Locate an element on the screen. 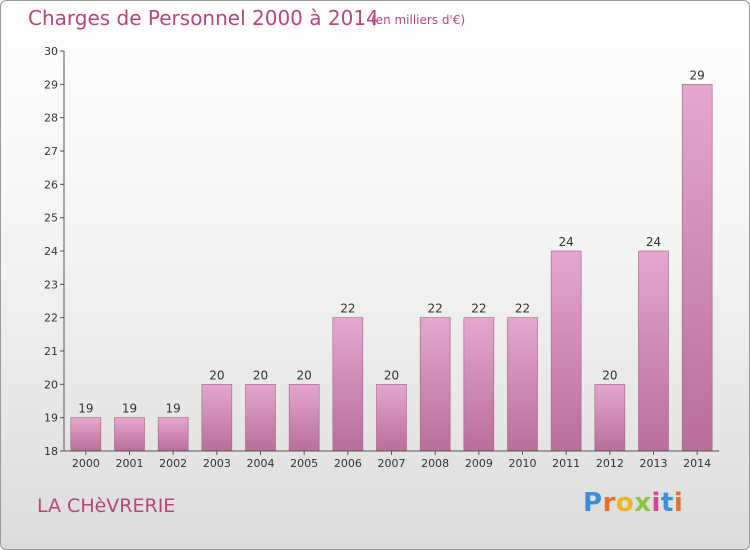  y-tick-label: 20 is located at coordinates (51, 384).